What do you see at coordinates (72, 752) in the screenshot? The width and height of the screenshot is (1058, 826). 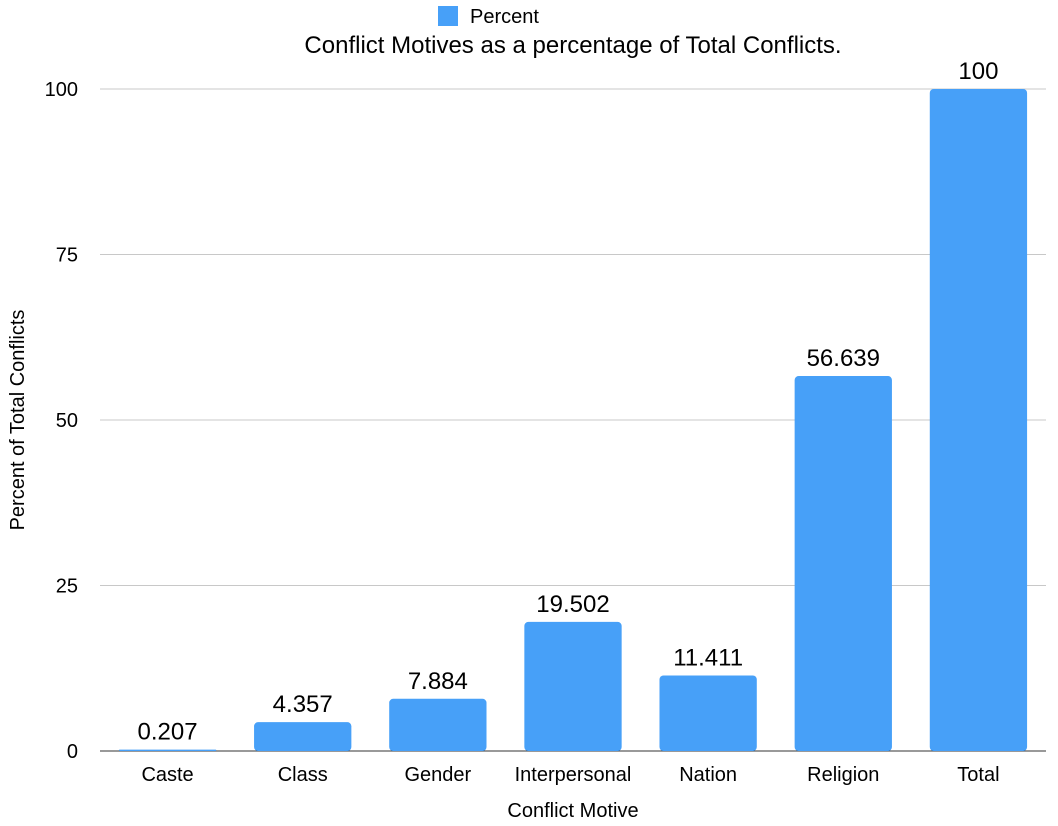 I see `y-tick-label: 0` at bounding box center [72, 752].